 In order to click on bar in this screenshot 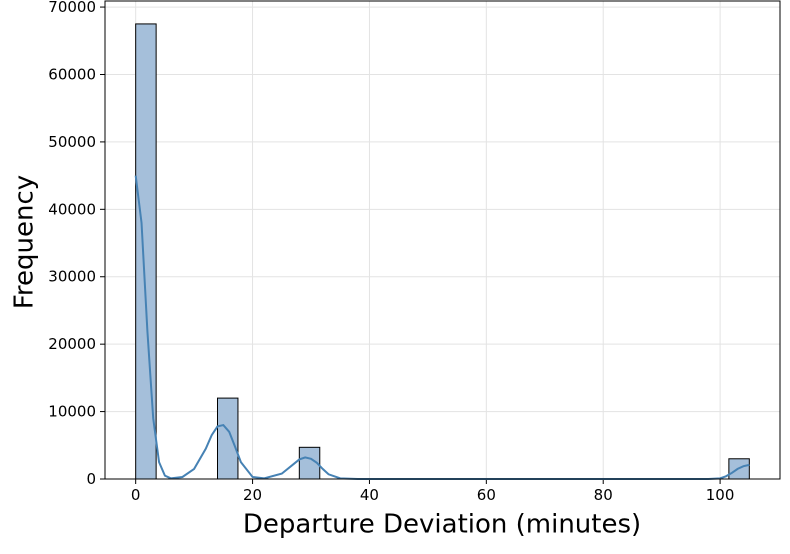, I will do `click(228, 438)`.